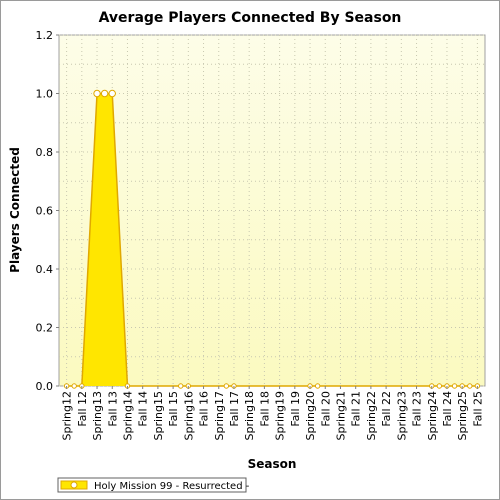 This screenshot has width=500, height=500. I want to click on x-tick-label: Fall 18, so click(264, 409).